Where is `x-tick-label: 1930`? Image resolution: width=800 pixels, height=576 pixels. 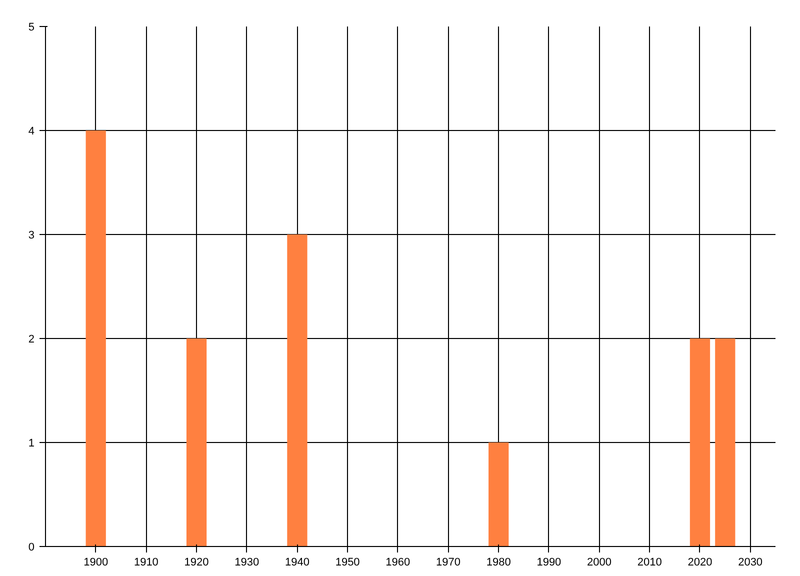 x-tick-label: 1930 is located at coordinates (247, 562).